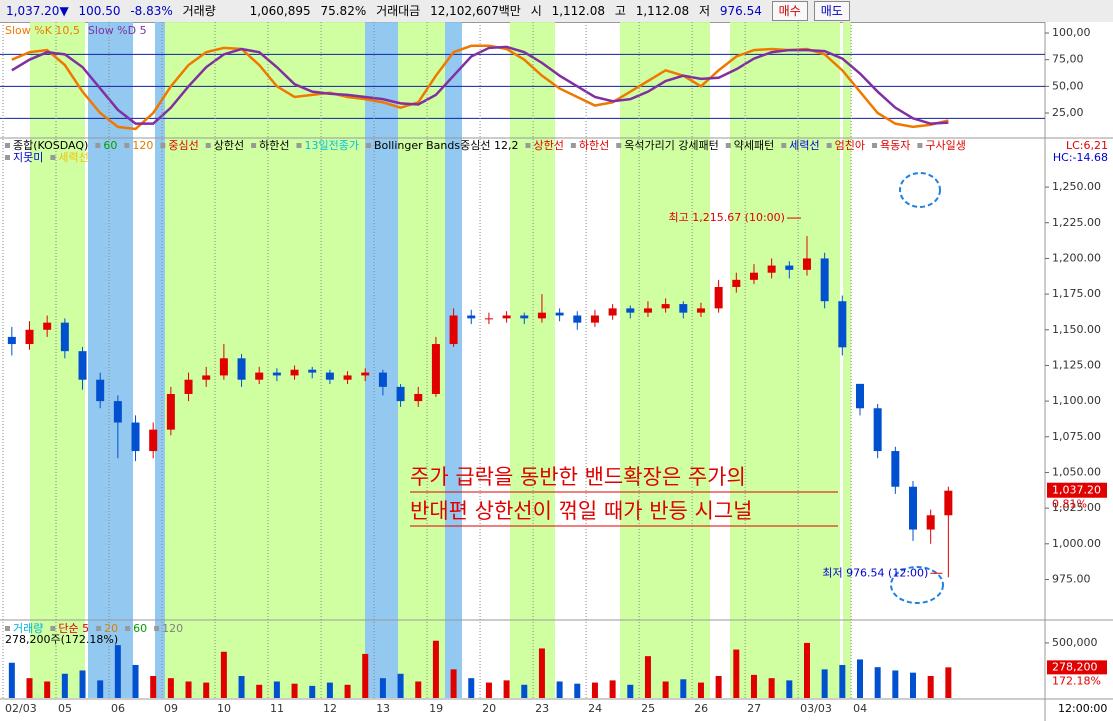 The image size is (1113, 721). What do you see at coordinates (1076, 364) in the screenshot?
I see `y-tick-label: 1,125.00` at bounding box center [1076, 364].